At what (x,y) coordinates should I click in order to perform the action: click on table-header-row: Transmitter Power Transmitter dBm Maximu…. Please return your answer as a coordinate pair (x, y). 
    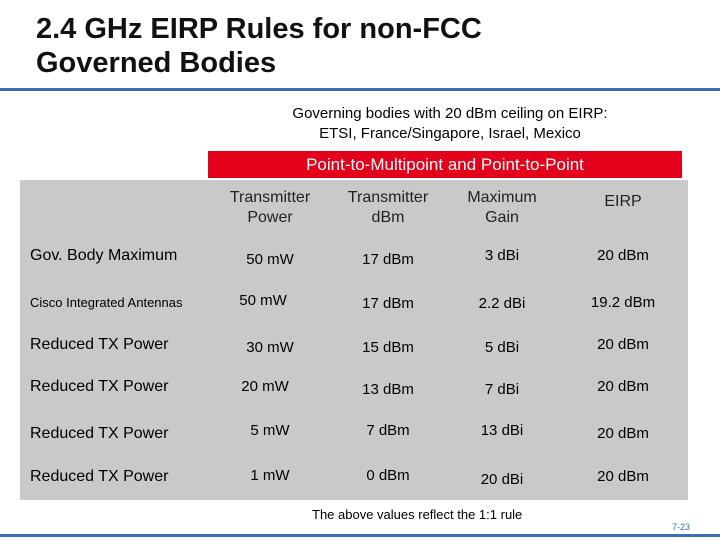
    Looking at the image, I should click on (354, 210).